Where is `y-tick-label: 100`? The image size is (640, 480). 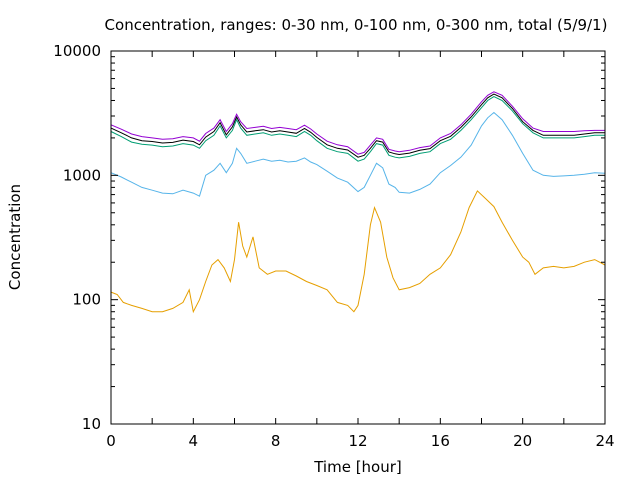
y-tick-label: 100 is located at coordinates (86, 300).